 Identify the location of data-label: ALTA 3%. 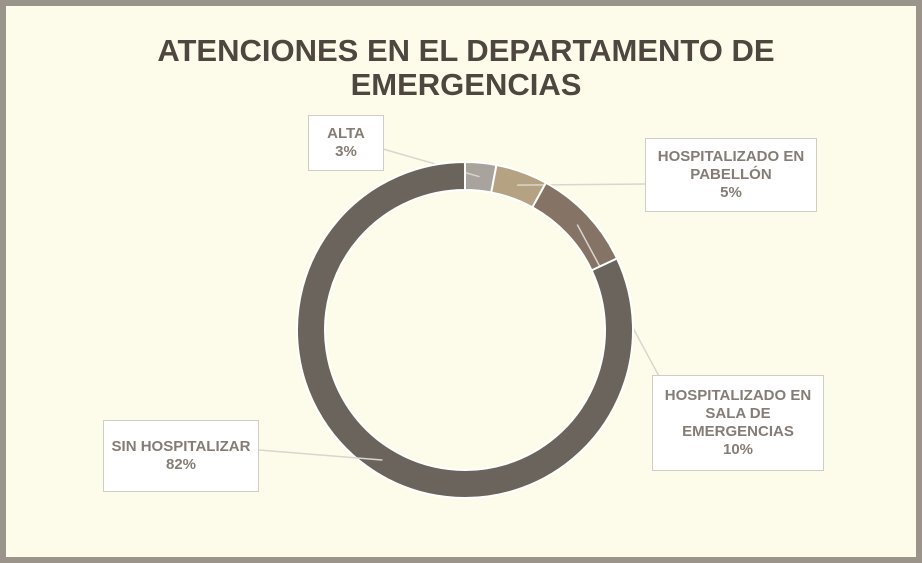
(346, 143).